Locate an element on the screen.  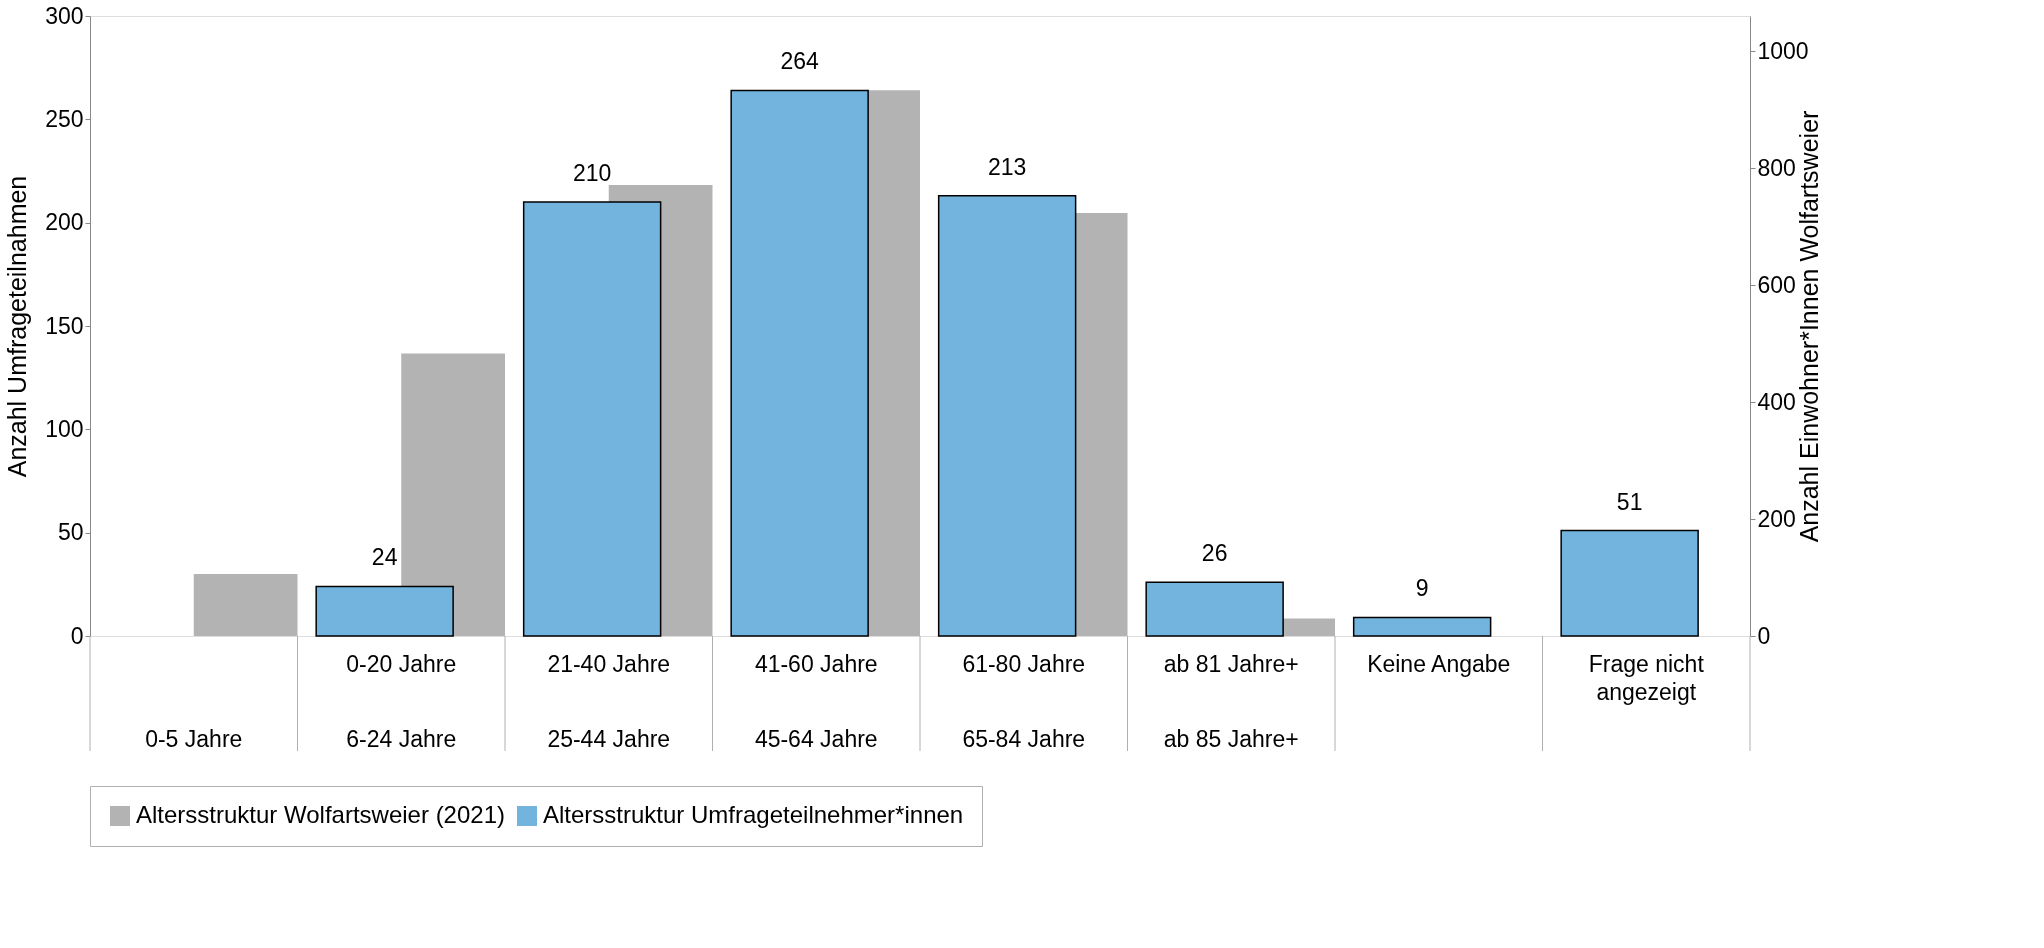
y-tick-label: 150 is located at coordinates (64, 325).